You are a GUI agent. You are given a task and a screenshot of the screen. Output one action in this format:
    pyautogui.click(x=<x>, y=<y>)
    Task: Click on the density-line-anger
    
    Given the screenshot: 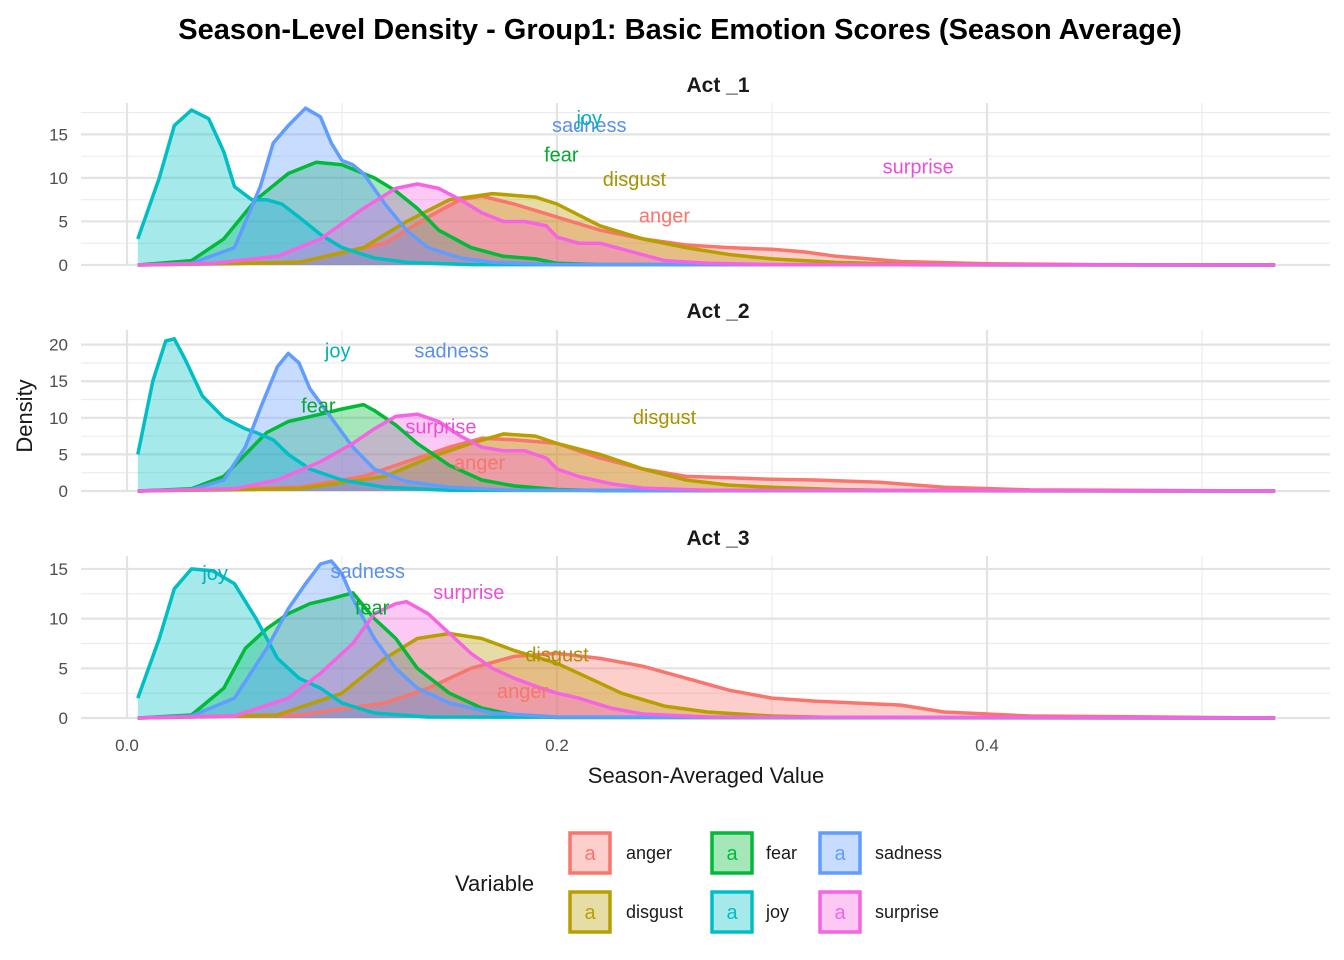 What is the action you would take?
    pyautogui.click(x=706, y=464)
    